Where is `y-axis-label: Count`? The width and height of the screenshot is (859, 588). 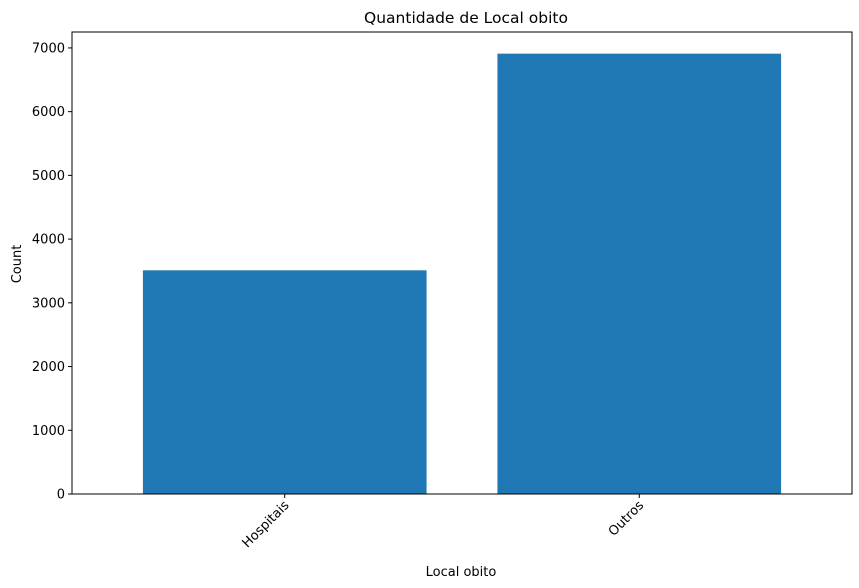
y-axis-label: Count is located at coordinates (17, 264).